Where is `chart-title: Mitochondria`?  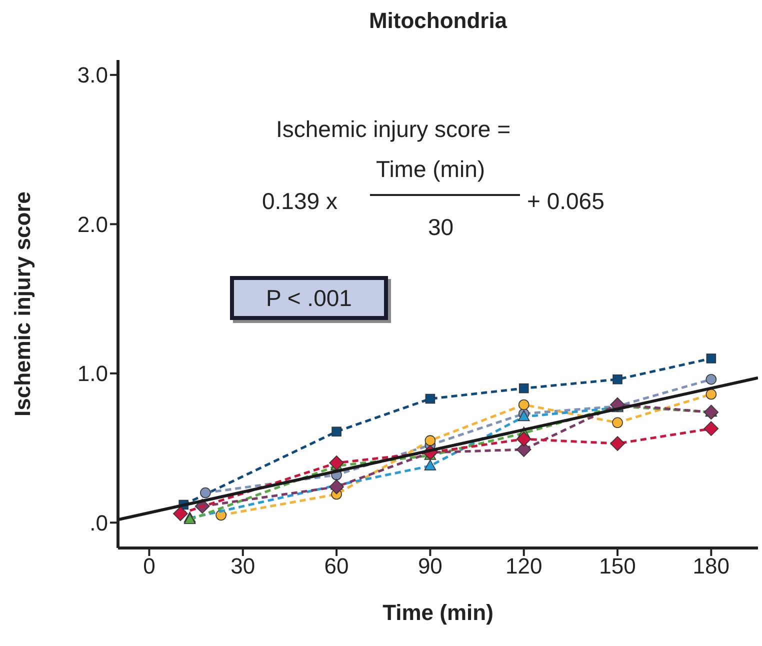
chart-title: Mitochondria is located at coordinates (438, 21).